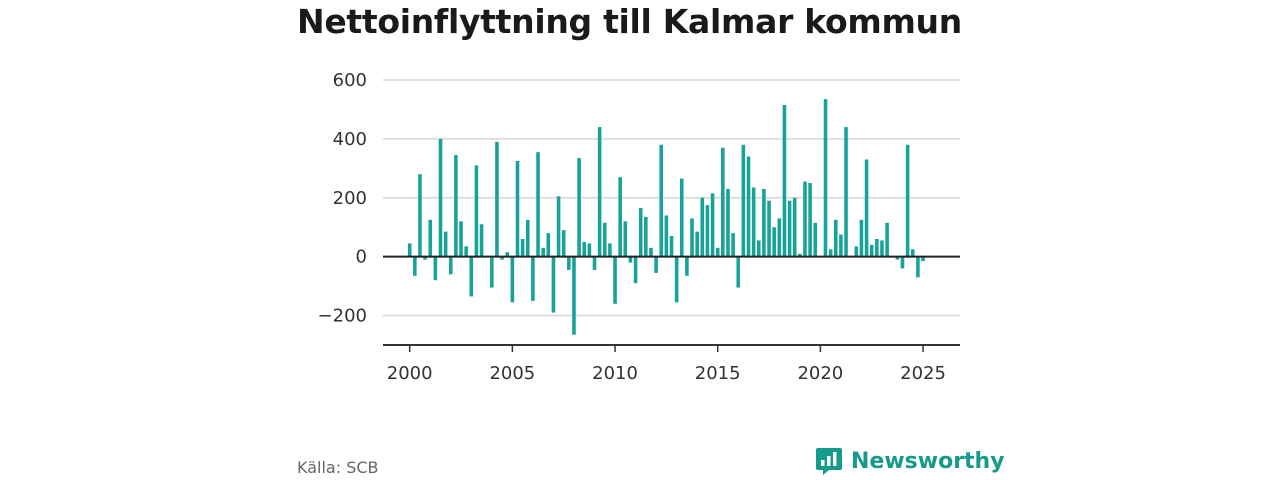  Describe the element at coordinates (410, 373) in the screenshot. I see `x-tick-label: 2000` at that location.